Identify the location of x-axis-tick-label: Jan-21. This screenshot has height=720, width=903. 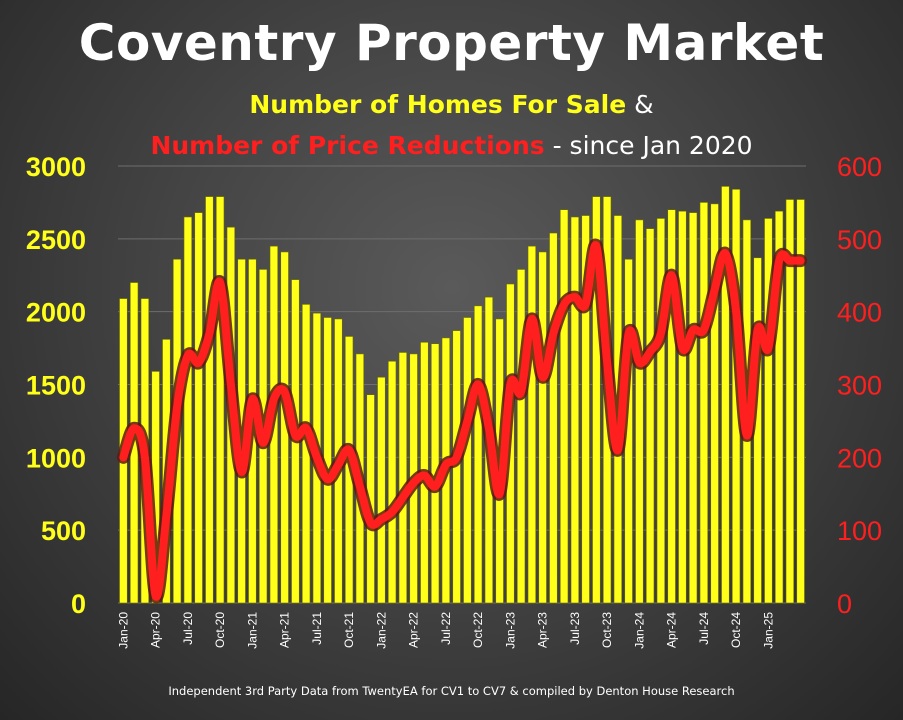
(252, 630).